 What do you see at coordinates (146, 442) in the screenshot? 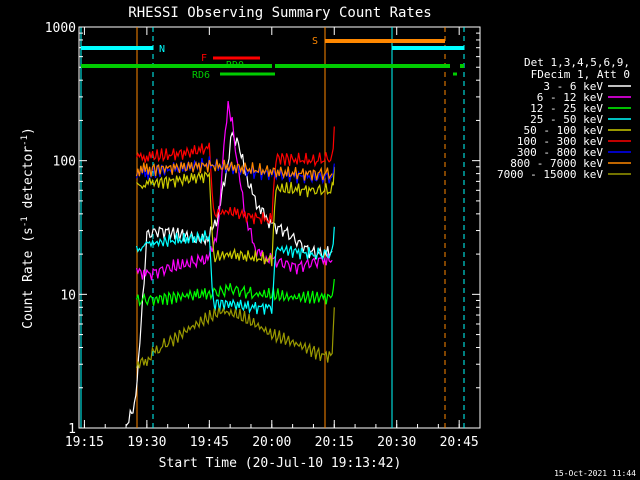
I see `x-tick-label-1: 19:30` at bounding box center [146, 442].